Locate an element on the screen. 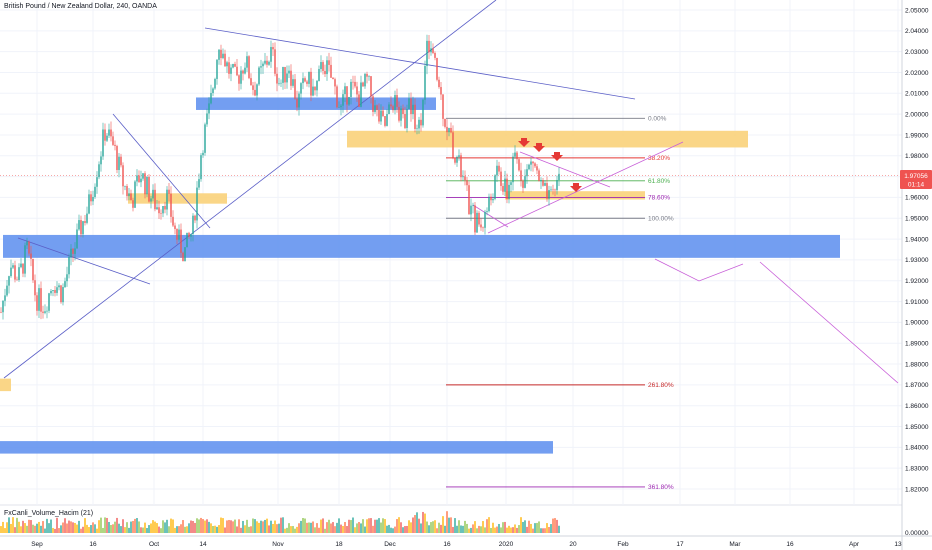 This screenshot has height=550, width=932. zone-blue is located at coordinates (276, 447).